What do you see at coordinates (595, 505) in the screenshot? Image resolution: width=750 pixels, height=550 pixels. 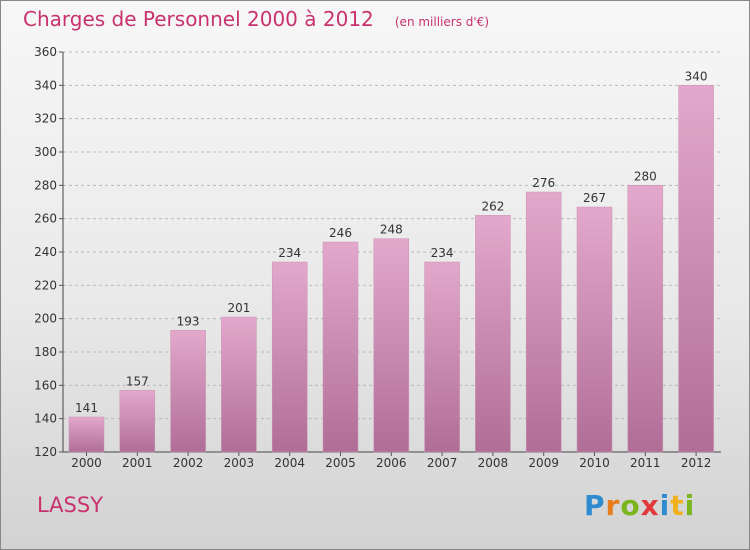 I see `logo-letter: P` at bounding box center [595, 505].